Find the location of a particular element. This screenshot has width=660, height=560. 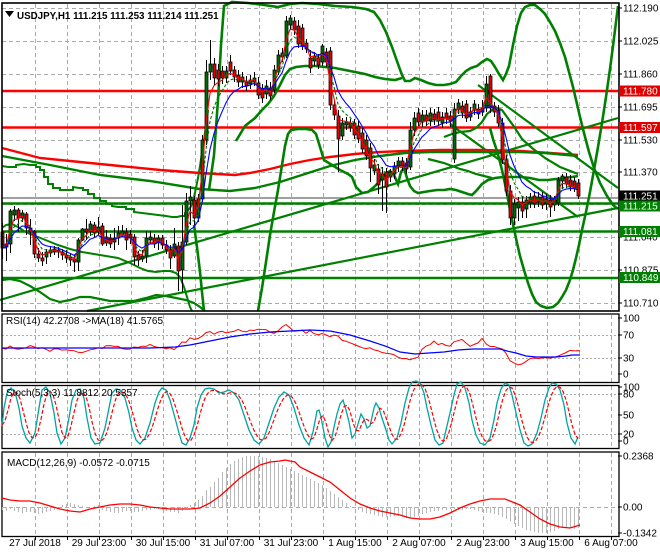

svg-text: 30 Jul 15:00 is located at coordinates (163, 543).